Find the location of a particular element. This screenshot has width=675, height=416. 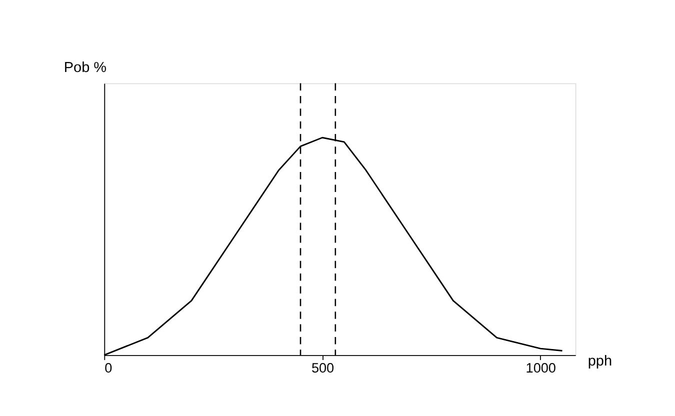

x-tick-label: 500 is located at coordinates (323, 368).